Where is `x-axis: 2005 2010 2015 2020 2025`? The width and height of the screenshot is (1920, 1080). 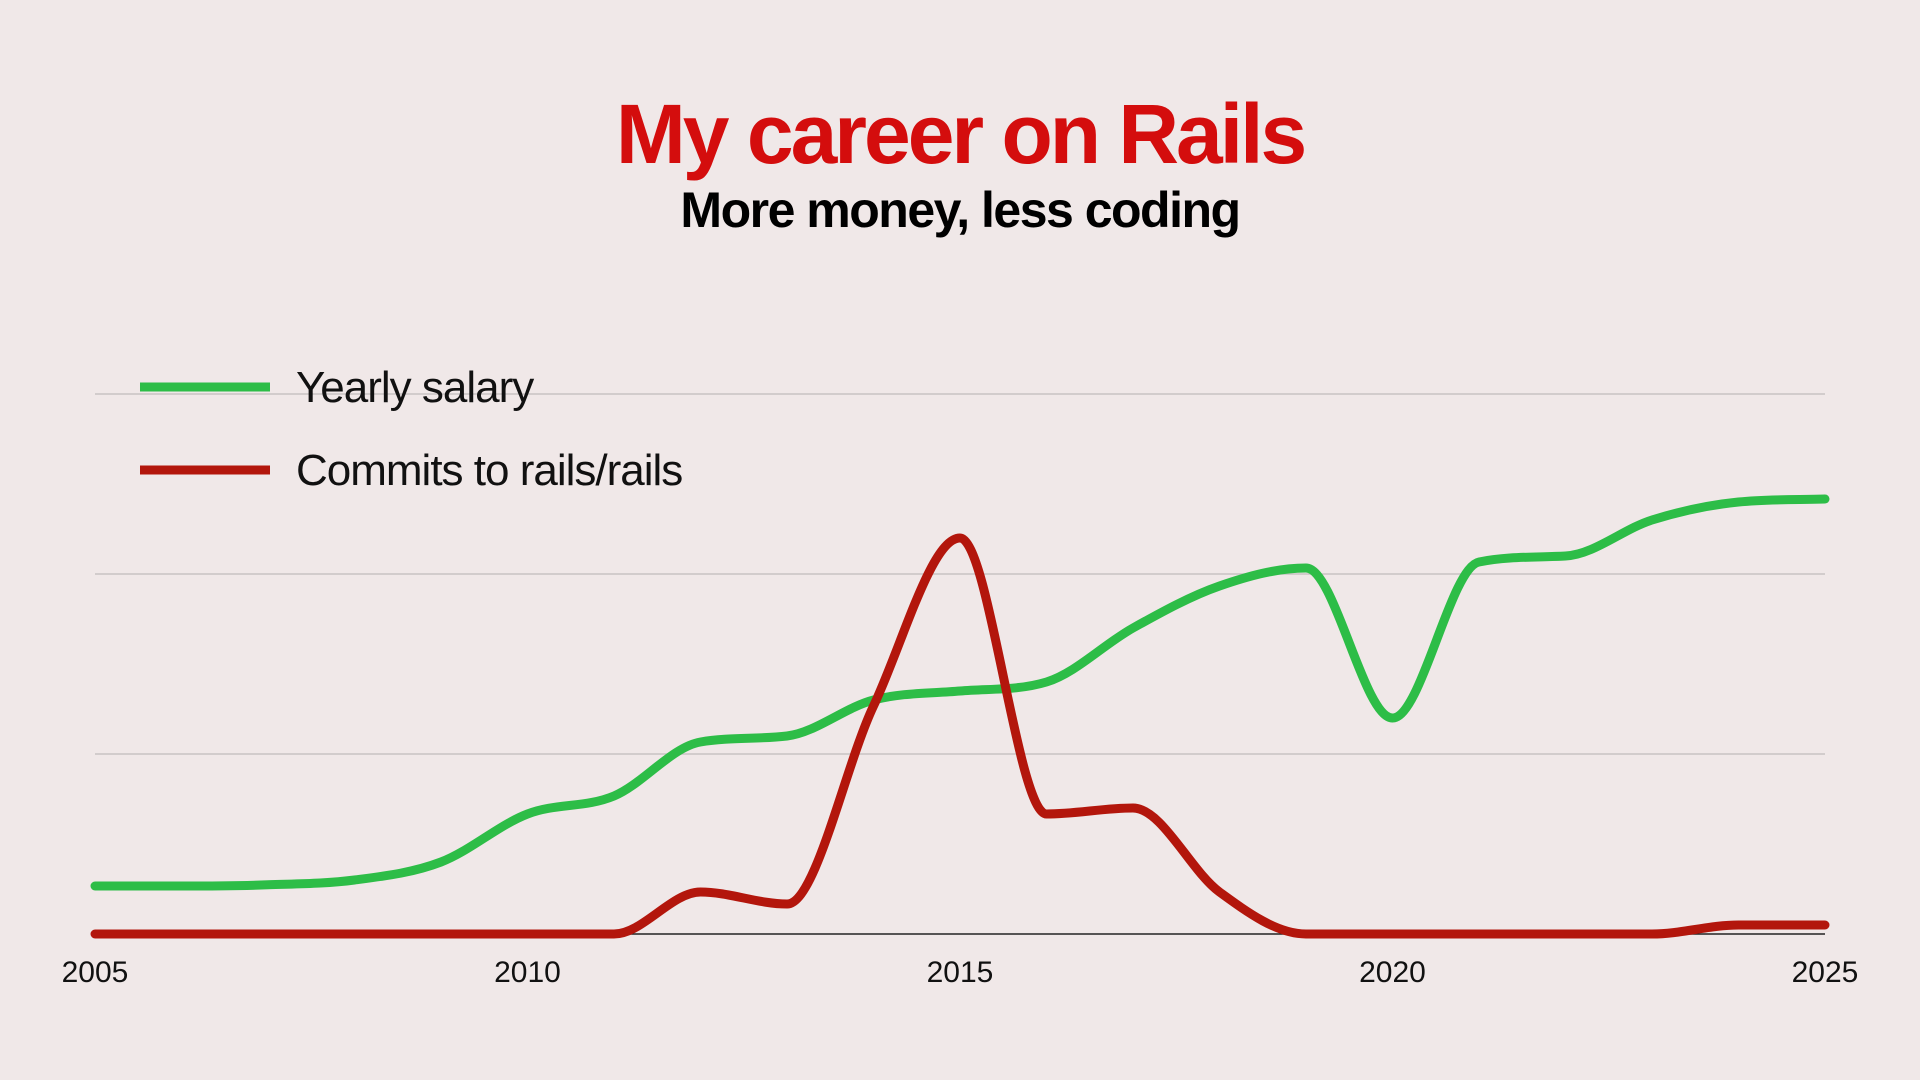
x-axis: 2005 2010 2015 2020 2025 is located at coordinates (960, 961).